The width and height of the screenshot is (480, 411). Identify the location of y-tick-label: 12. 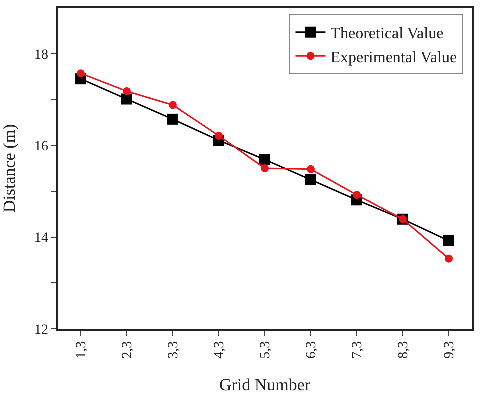
(41, 330).